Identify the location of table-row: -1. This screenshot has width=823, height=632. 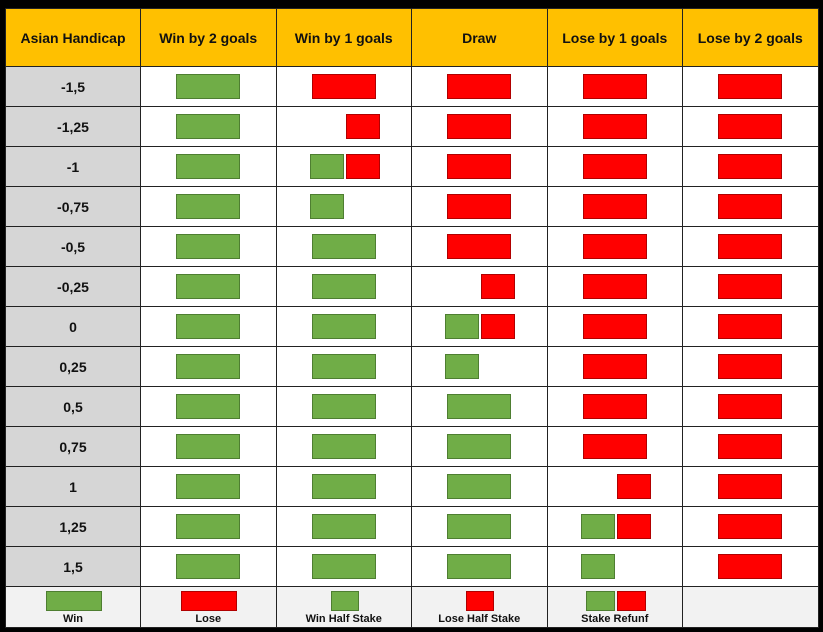
(412, 166).